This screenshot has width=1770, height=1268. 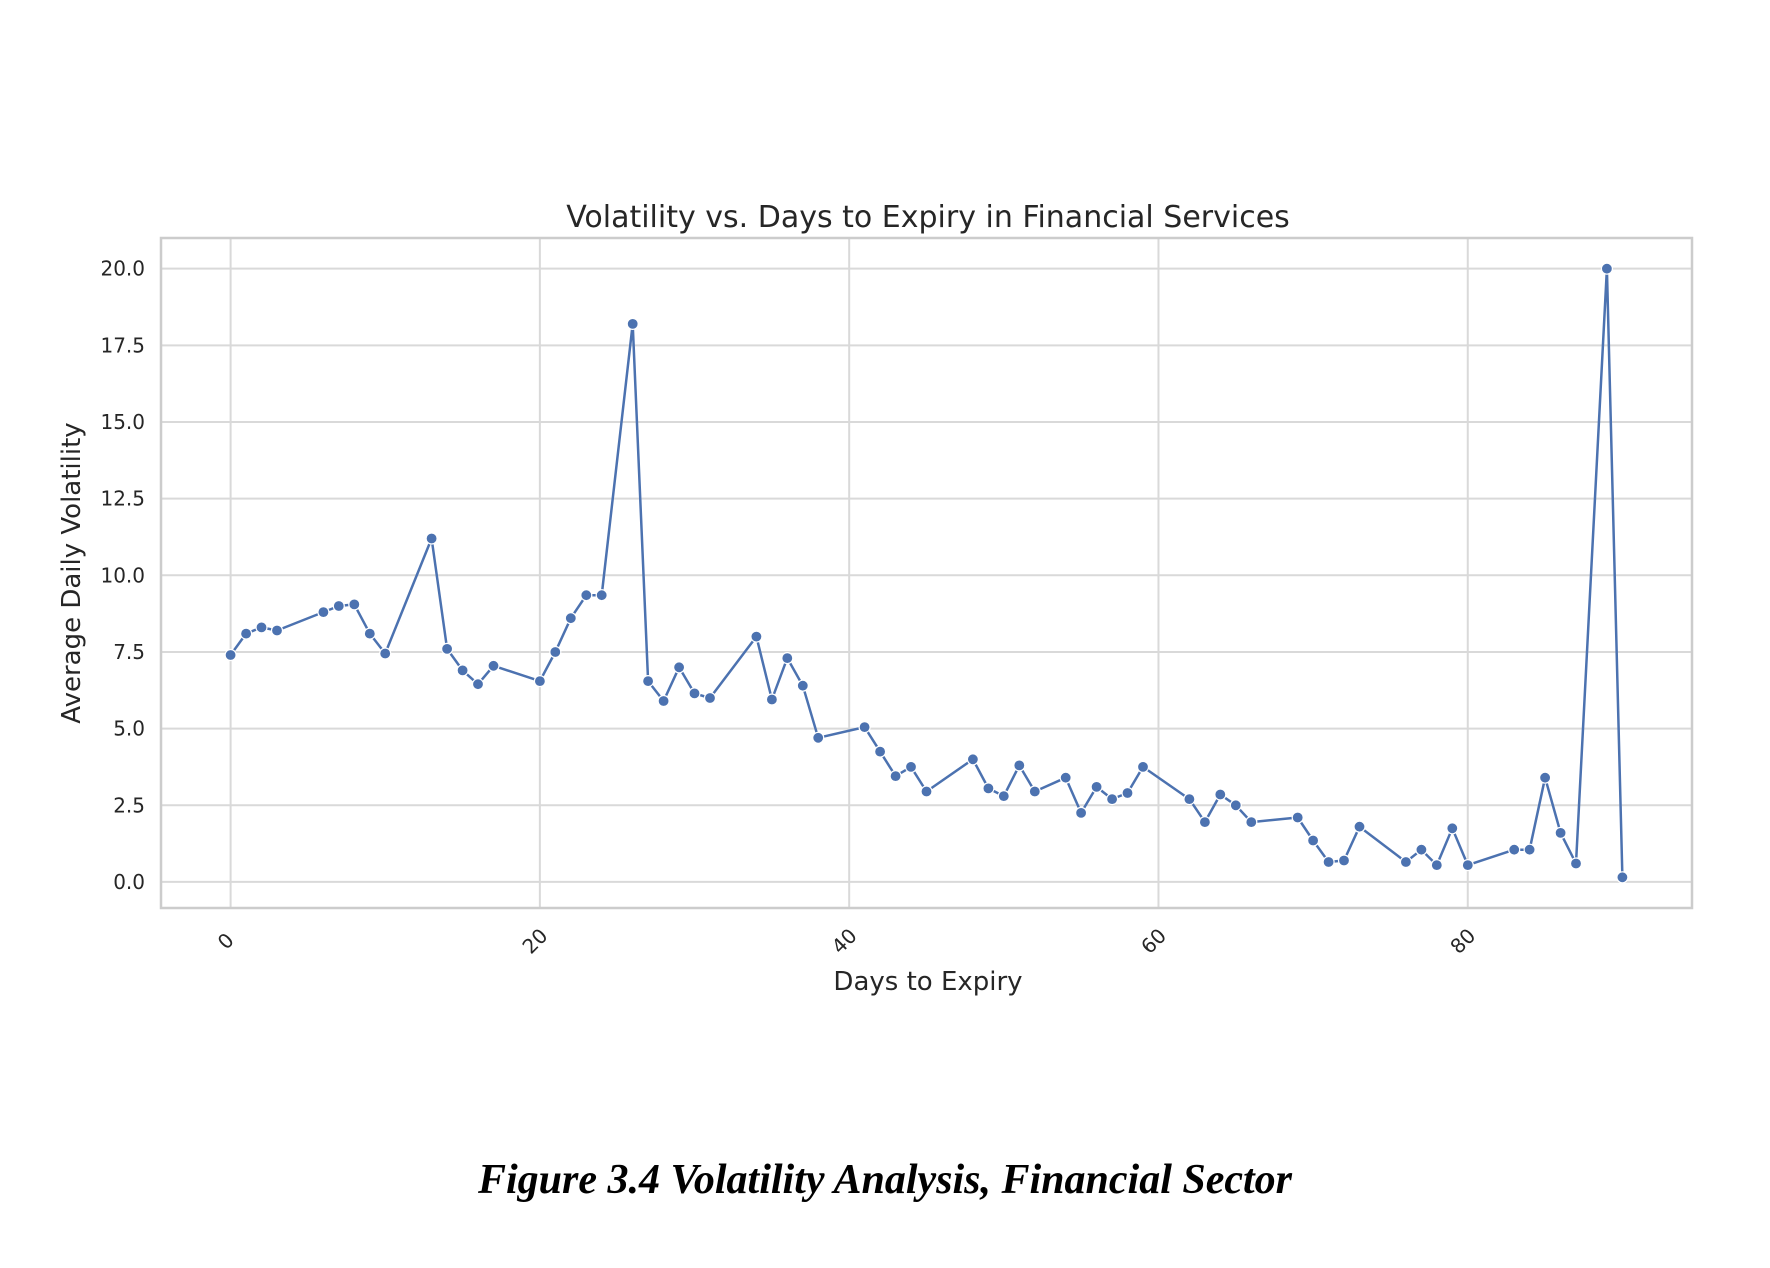 I want to click on x-axis-label: Days to Expiry, so click(x=927, y=982).